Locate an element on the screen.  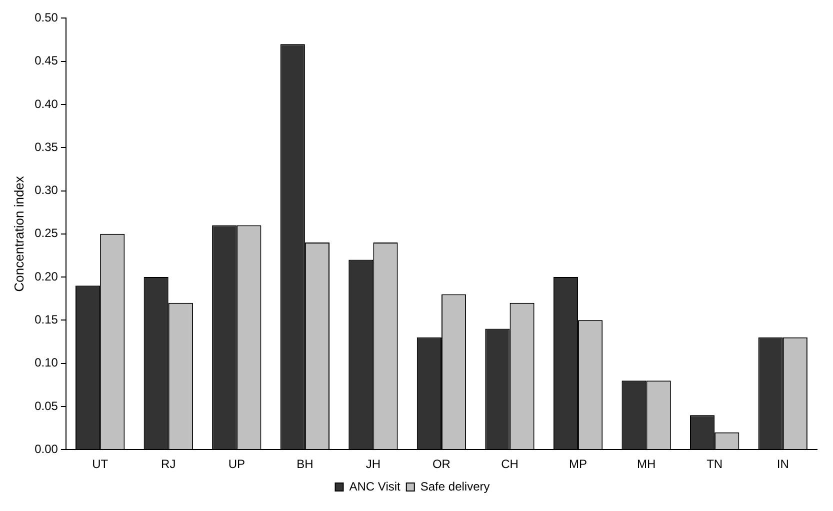
legend-label: Safe delivery is located at coordinates (455, 486).